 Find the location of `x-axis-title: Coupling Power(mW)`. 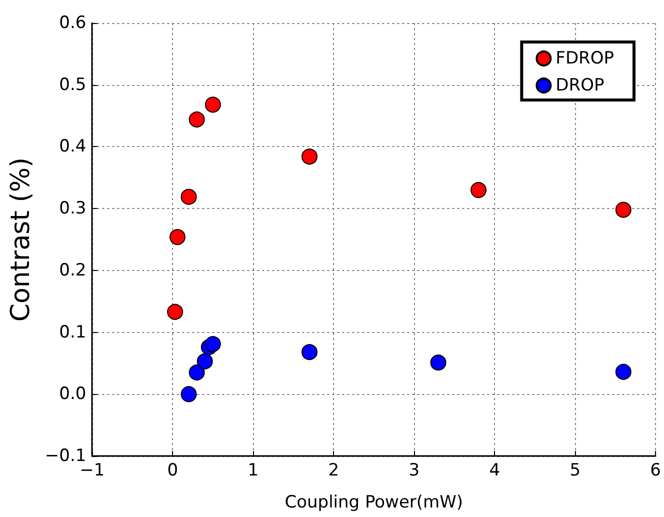

x-axis-title: Coupling Power(mW) is located at coordinates (374, 502).